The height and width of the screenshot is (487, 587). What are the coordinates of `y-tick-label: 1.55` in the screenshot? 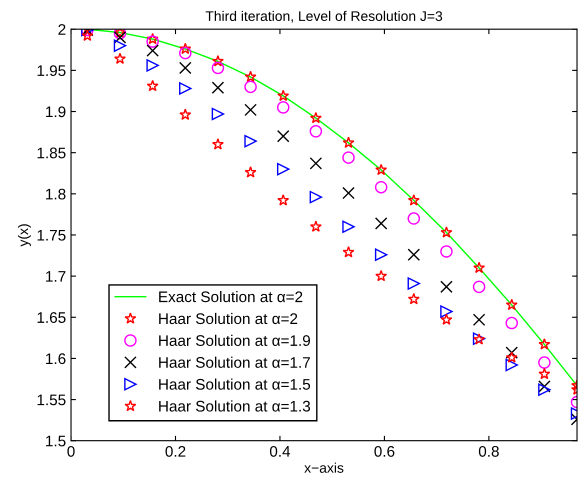 It's located at (52, 400).